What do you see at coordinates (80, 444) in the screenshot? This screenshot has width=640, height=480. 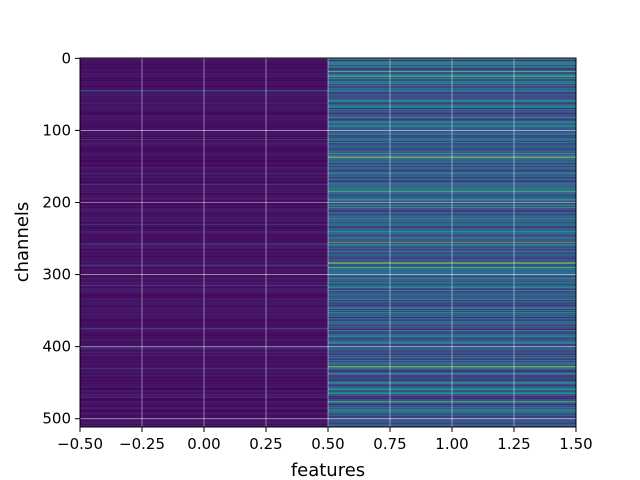 I see `x-tick-label: −0.50` at bounding box center [80, 444].